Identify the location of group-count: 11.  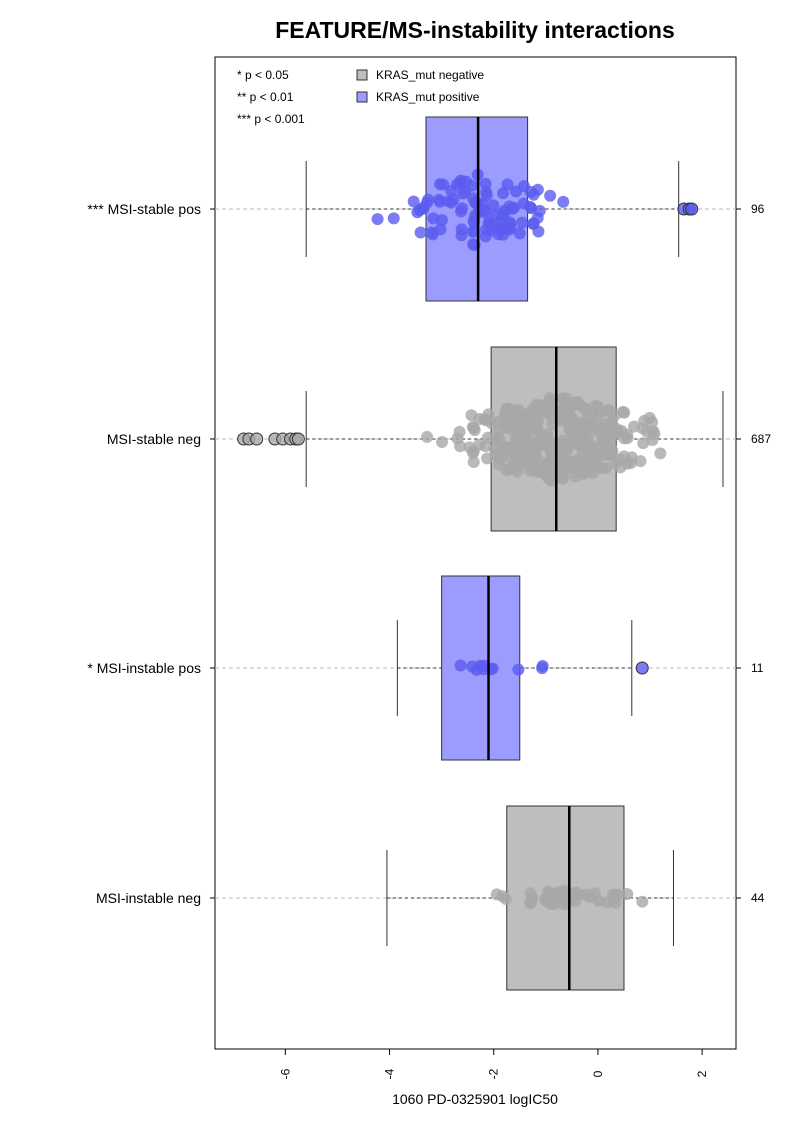
(757, 668).